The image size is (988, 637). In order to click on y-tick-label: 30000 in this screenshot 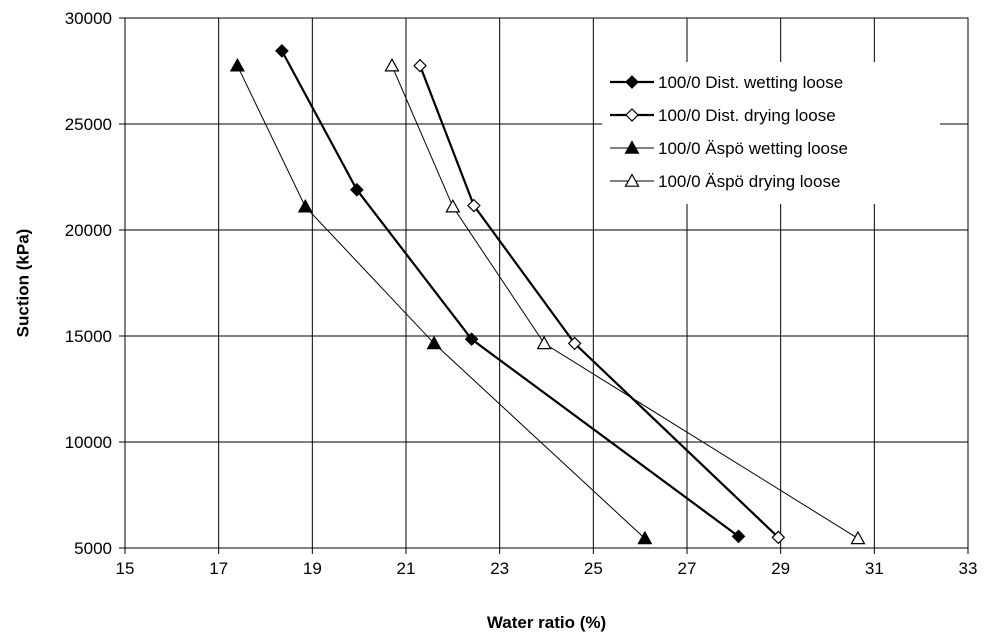, I will do `click(88, 18)`.